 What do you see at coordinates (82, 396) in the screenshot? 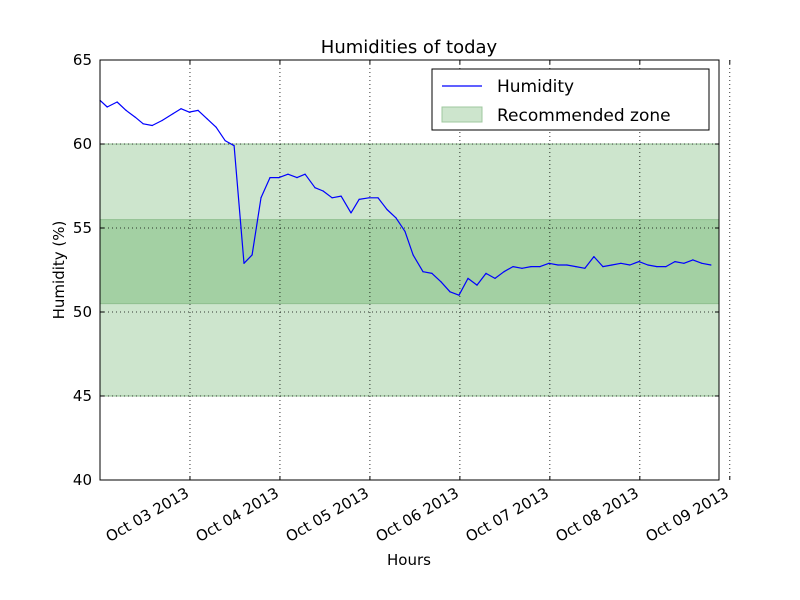
I see `y-tick-label: 45` at bounding box center [82, 396].